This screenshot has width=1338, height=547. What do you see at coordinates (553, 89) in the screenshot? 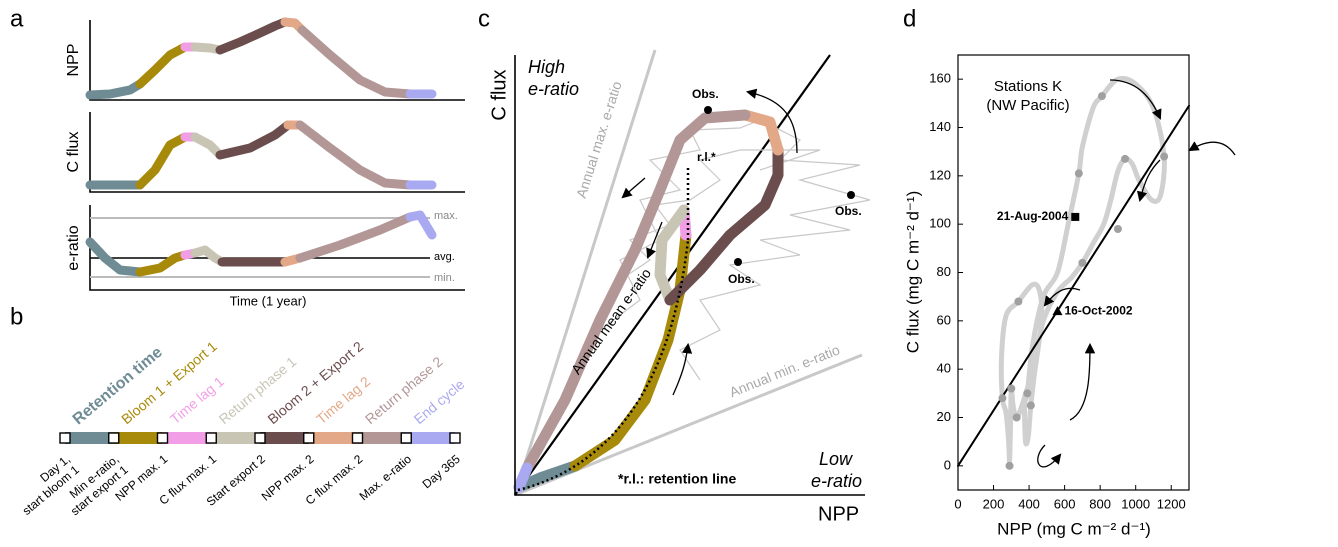
I see `high-label: e-ratio` at bounding box center [553, 89].